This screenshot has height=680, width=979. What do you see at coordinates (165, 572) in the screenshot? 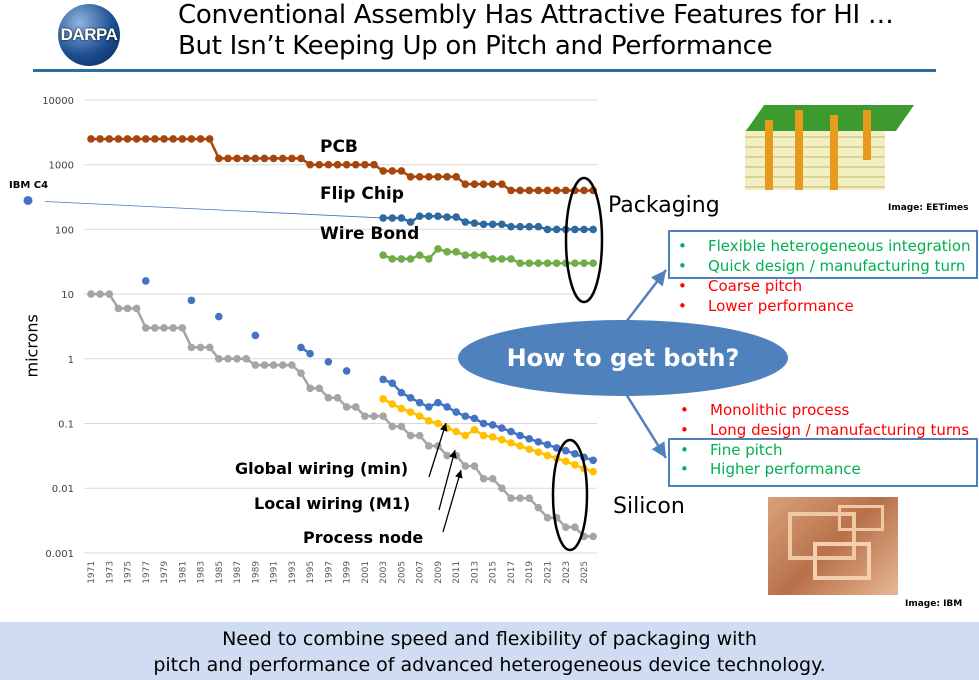
I see `x-tick-label: 1979` at bounding box center [165, 572].